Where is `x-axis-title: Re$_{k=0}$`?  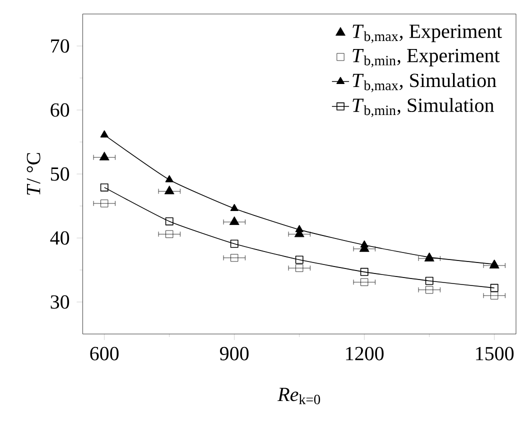 x-axis-title: Re$_{k=0}$ is located at coordinates (299, 396).